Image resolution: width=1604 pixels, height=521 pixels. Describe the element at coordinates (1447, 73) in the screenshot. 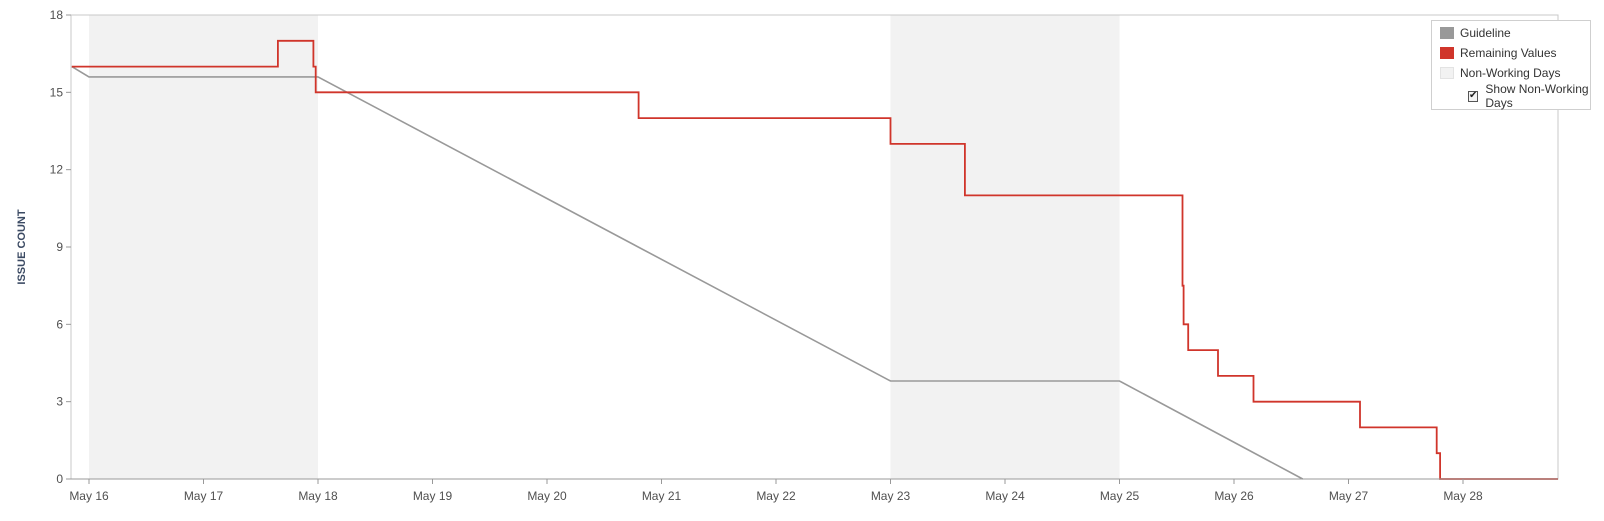

I see `legend-swatch-non-working-days` at that location.